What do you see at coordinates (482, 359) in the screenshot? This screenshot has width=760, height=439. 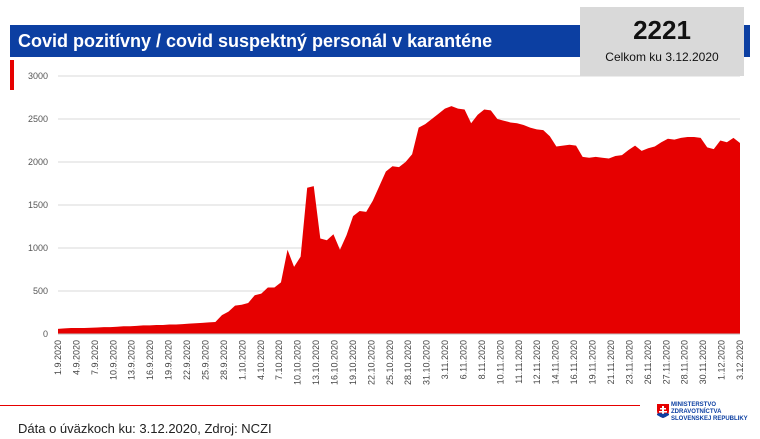 I see `x-tick-label: 8.11.2020` at bounding box center [482, 359].